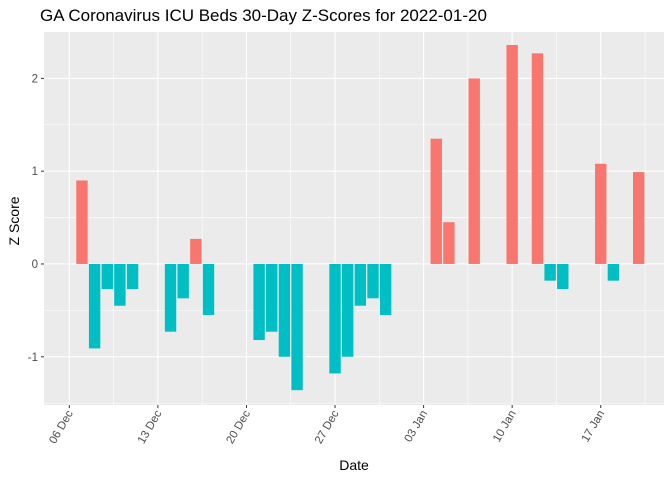  Describe the element at coordinates (35, 265) in the screenshot. I see `y-tick-label: 0` at that location.